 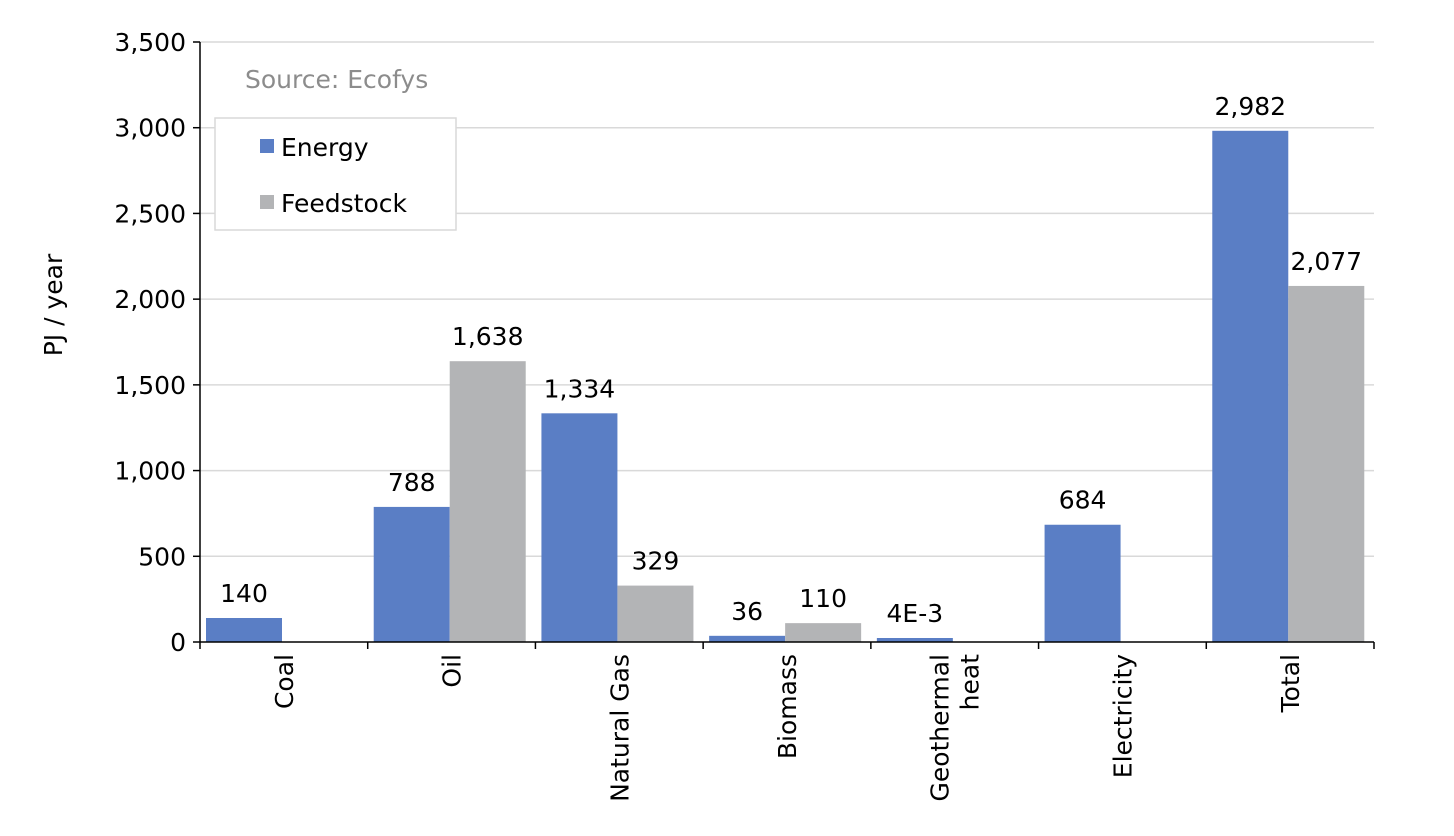 What do you see at coordinates (1083, 500) in the screenshot?
I see `data-label: 684` at bounding box center [1083, 500].